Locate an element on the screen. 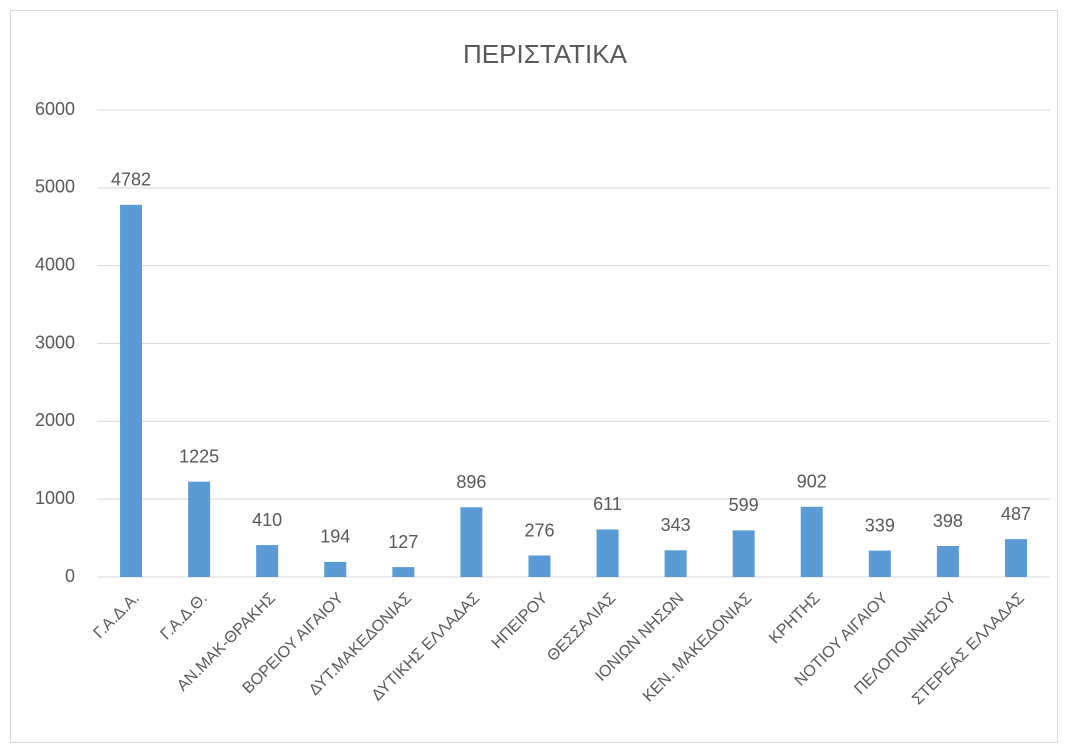 The height and width of the screenshot is (753, 1068). y-tick-label: 1000 is located at coordinates (55, 498).